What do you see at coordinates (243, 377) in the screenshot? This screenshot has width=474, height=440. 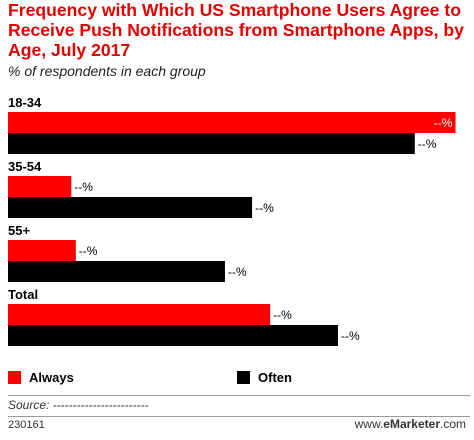 I see `legend-swatch-often` at bounding box center [243, 377].